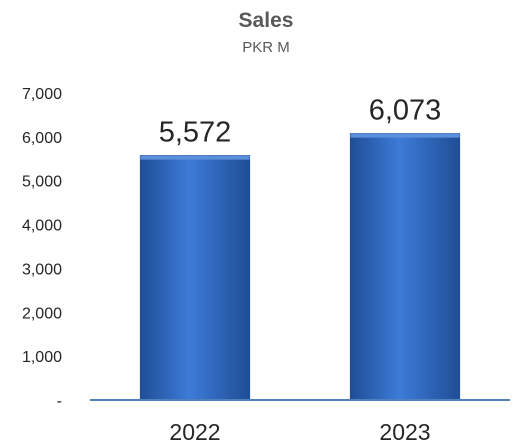 This screenshot has height=447, width=513. What do you see at coordinates (42, 226) in the screenshot?
I see `y-tick-label: 4,000` at bounding box center [42, 226].